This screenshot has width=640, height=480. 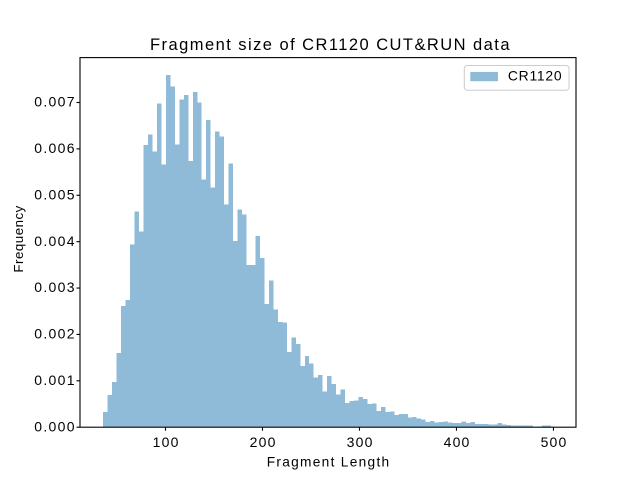 I want to click on svg-text: CR1120, so click(x=535, y=76).